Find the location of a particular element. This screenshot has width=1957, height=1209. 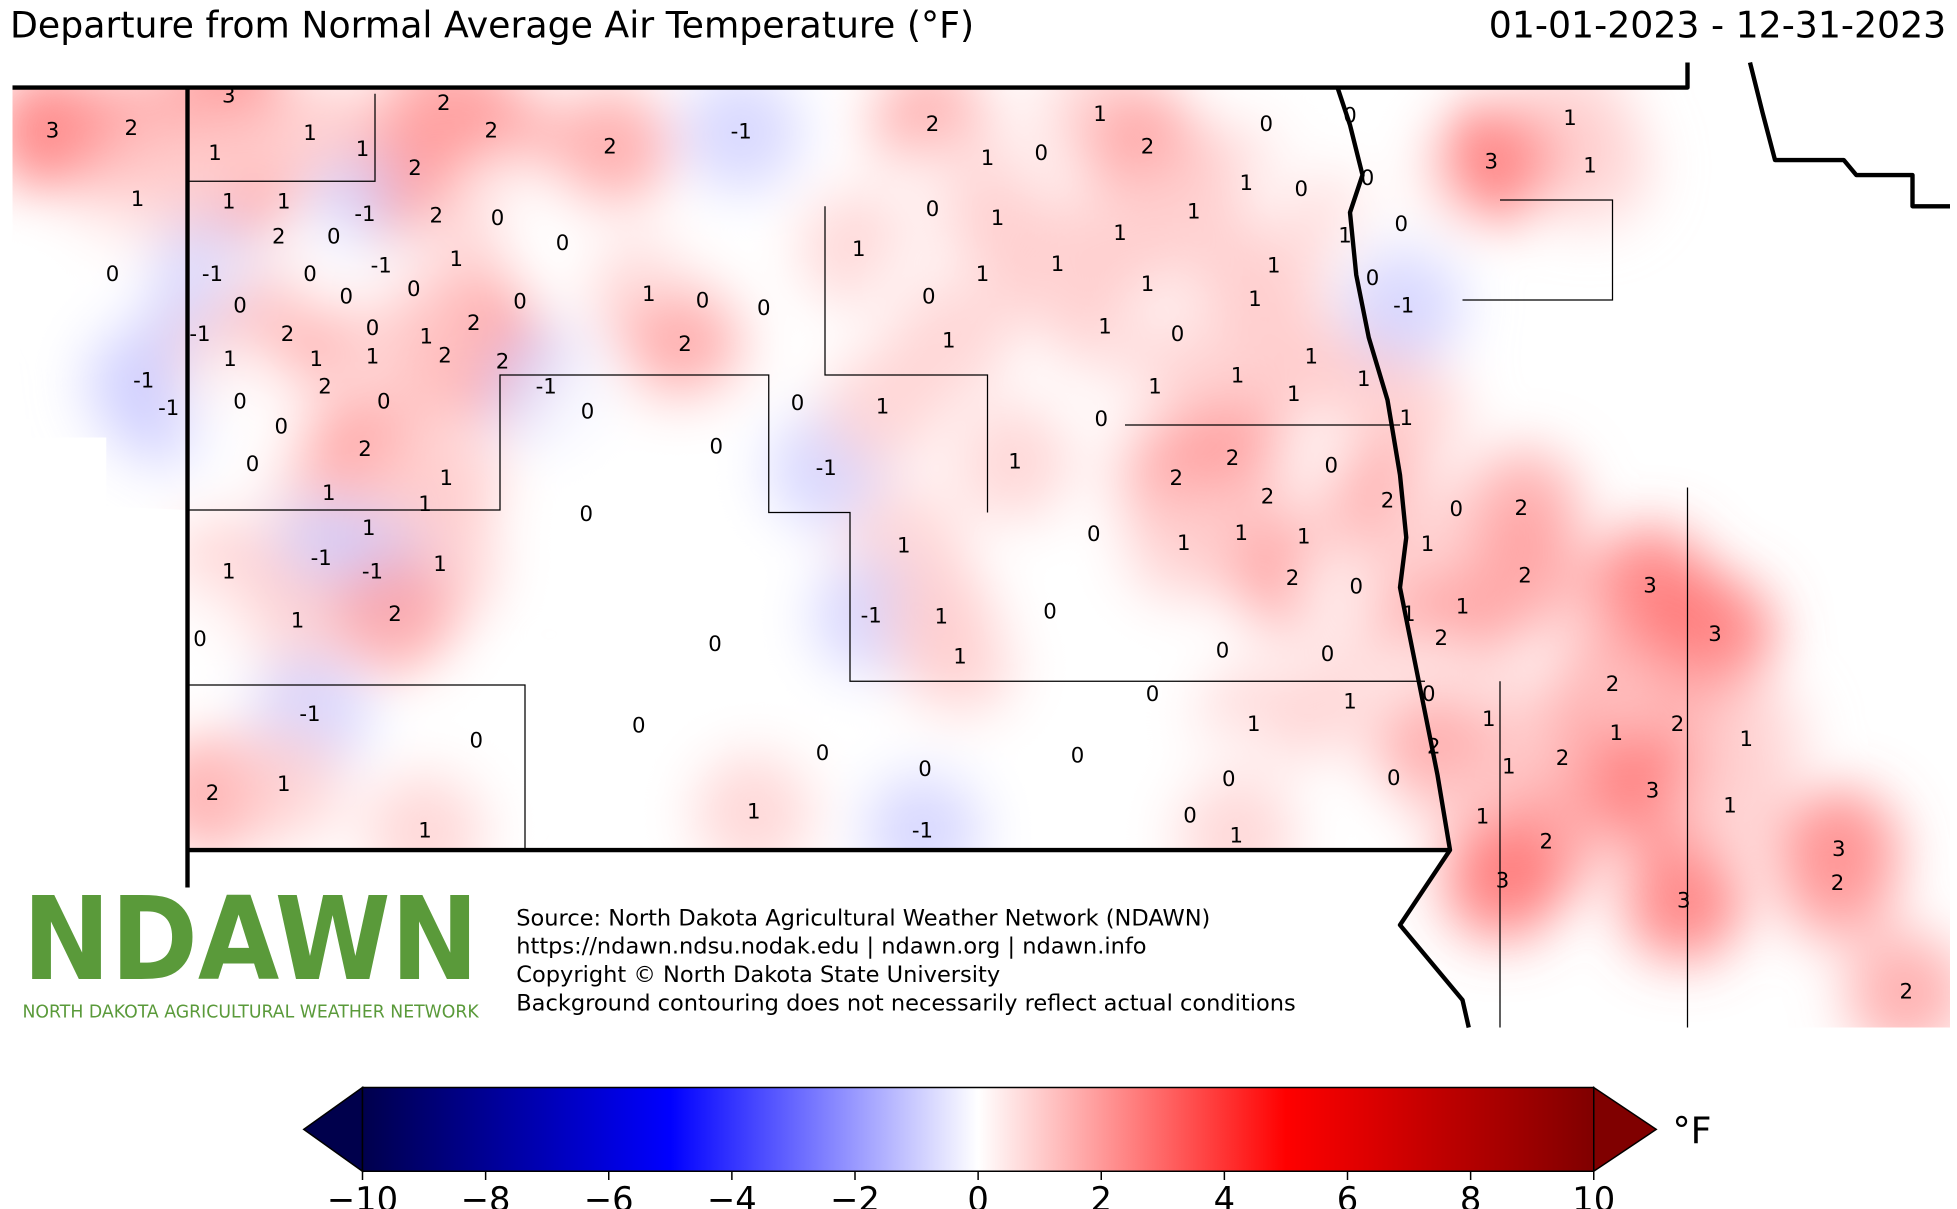

colorbar-tick-label: 10 is located at coordinates (1593, 1194).